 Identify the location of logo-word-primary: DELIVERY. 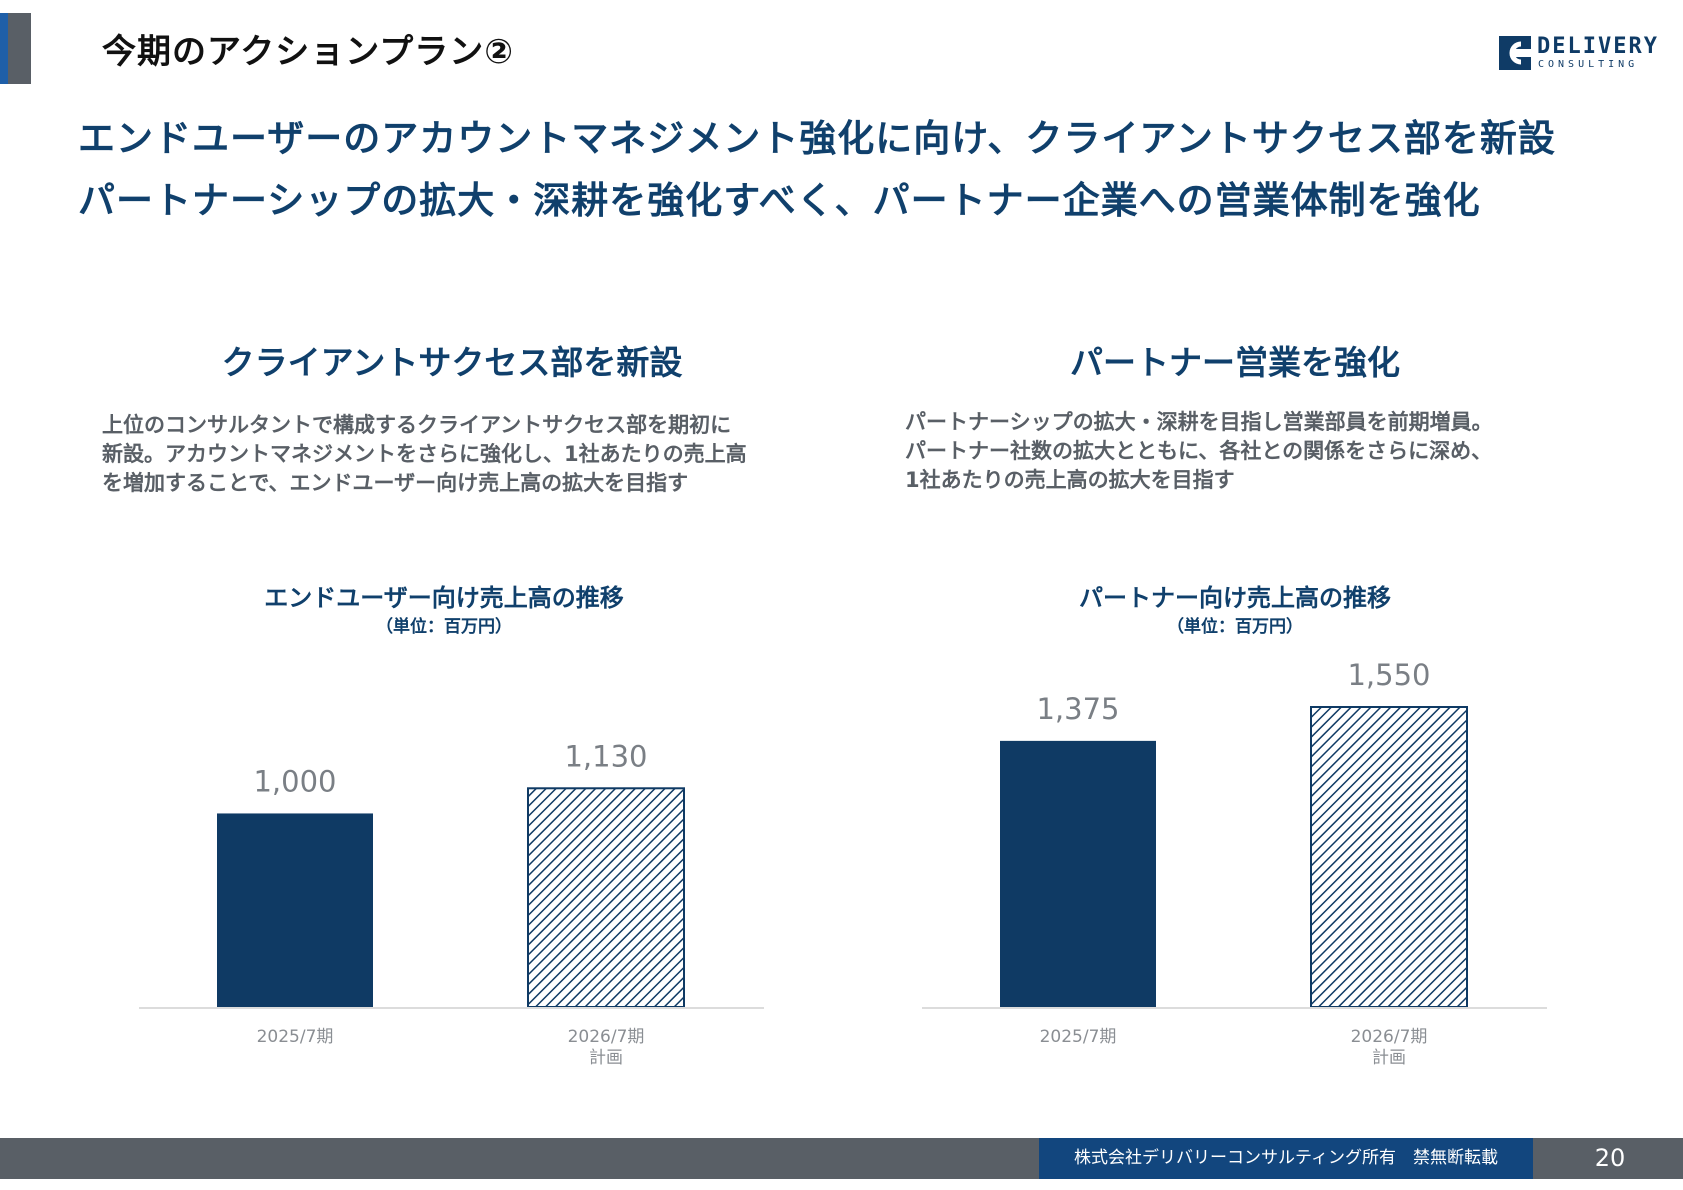
(1598, 46).